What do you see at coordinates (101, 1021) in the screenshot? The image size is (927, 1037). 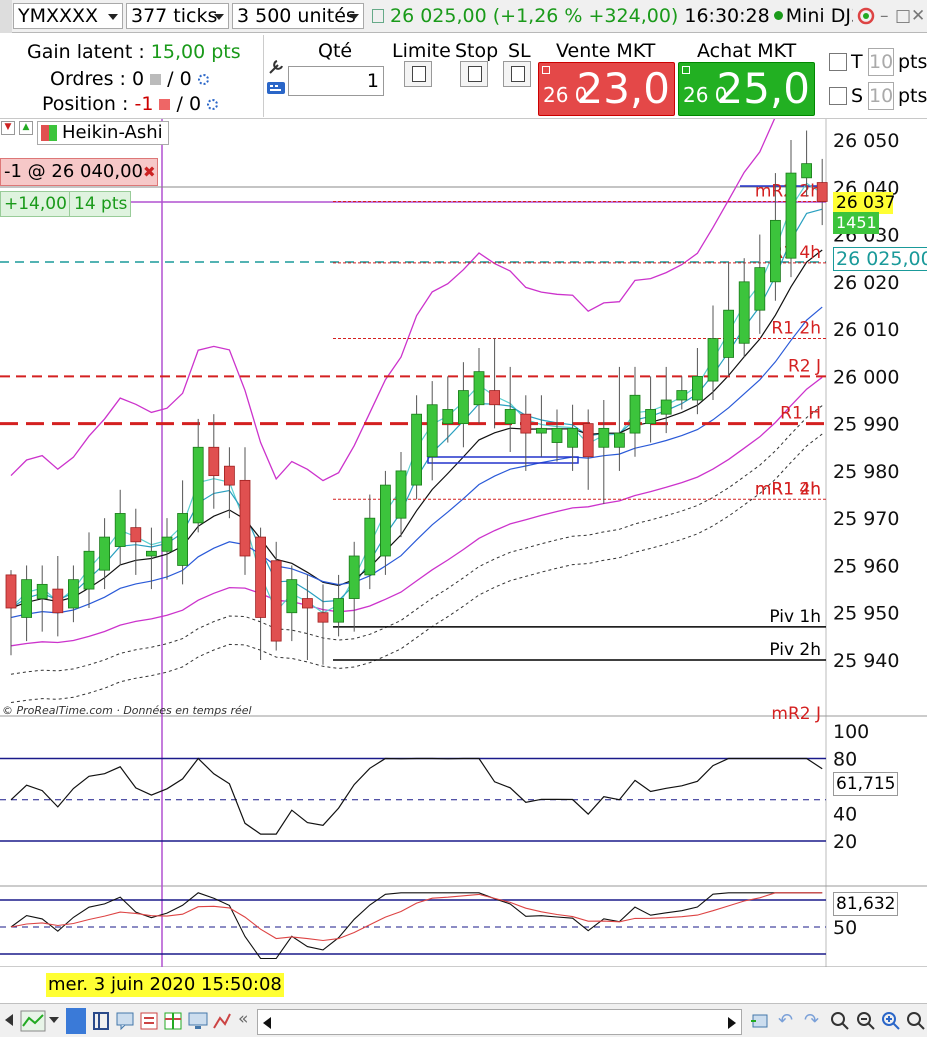 I see `layout-icon` at bounding box center [101, 1021].